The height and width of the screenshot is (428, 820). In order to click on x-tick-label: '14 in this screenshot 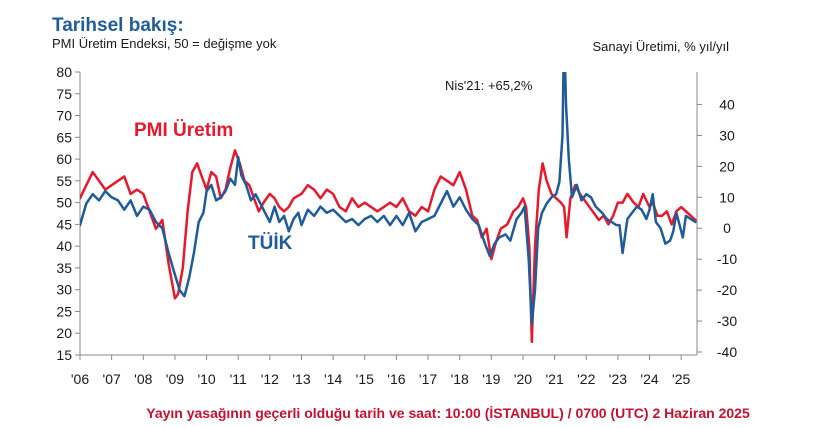, I will do `click(333, 379)`.